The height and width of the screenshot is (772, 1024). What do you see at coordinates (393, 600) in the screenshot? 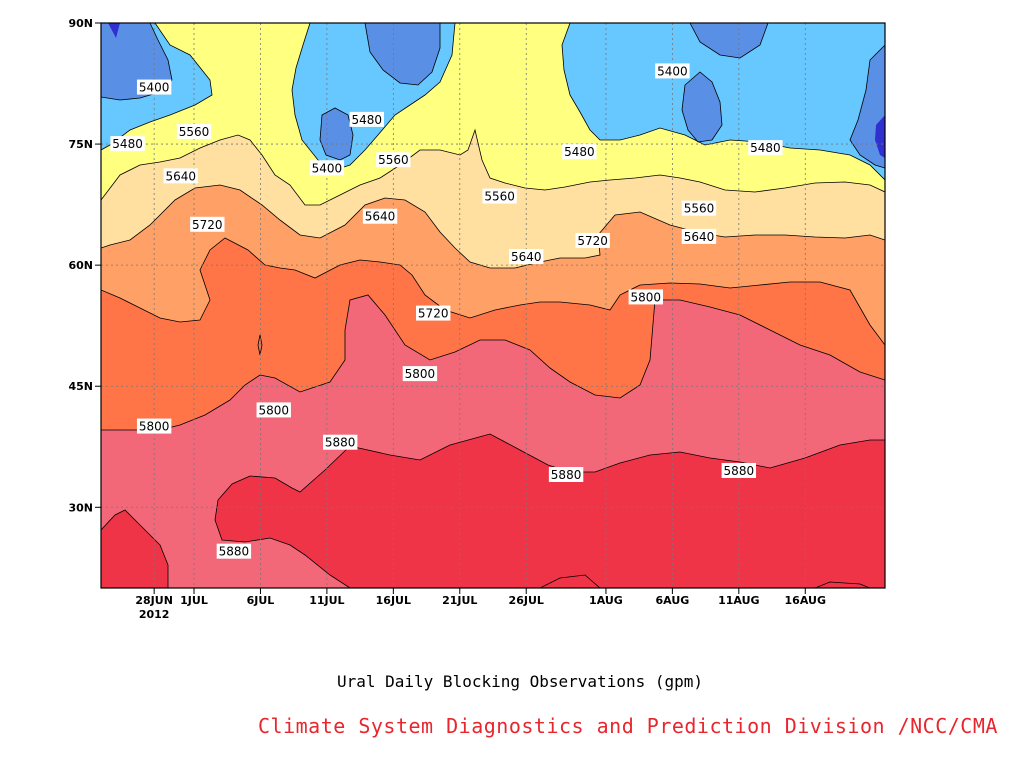
I see `x-tick-label: 16JUL` at bounding box center [393, 600].